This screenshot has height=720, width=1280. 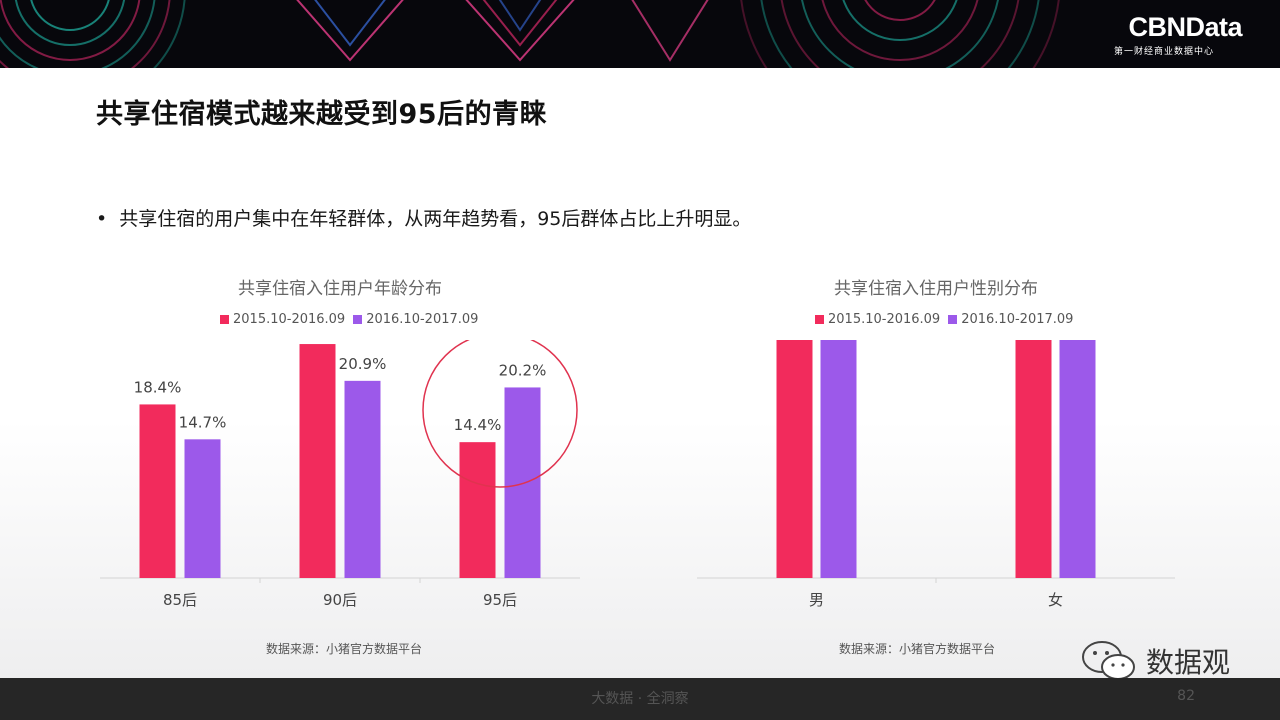 What do you see at coordinates (1185, 27) in the screenshot?
I see `cbndata-logo: CBNData` at bounding box center [1185, 27].